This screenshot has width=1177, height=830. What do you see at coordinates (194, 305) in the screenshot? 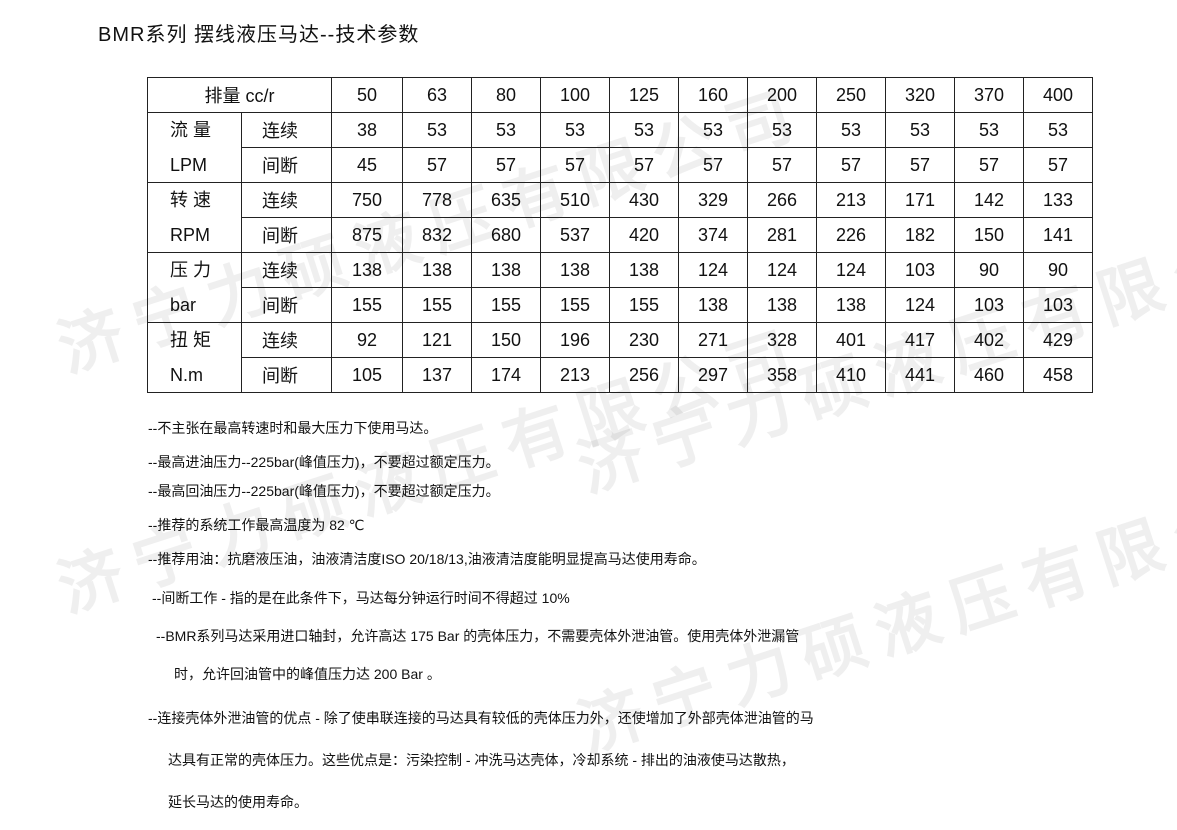
I see `group-unit: bar` at bounding box center [194, 305].